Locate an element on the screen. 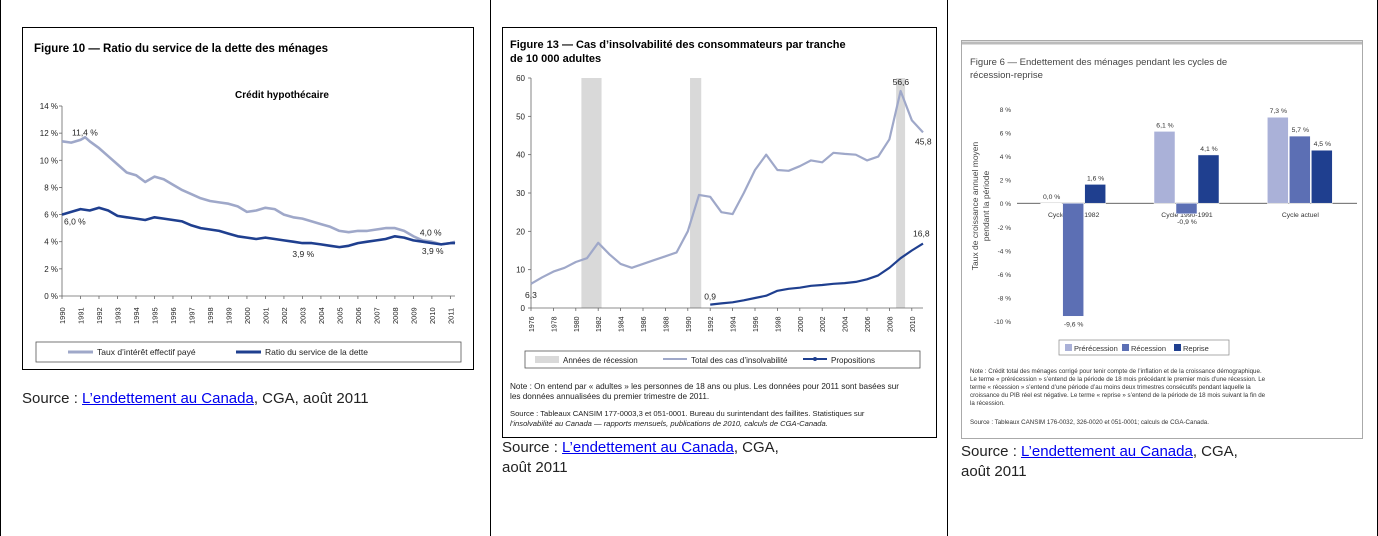 Image resolution: width=1378 pixels, height=536 pixels. data-label: 6,0 % is located at coordinates (75, 222).